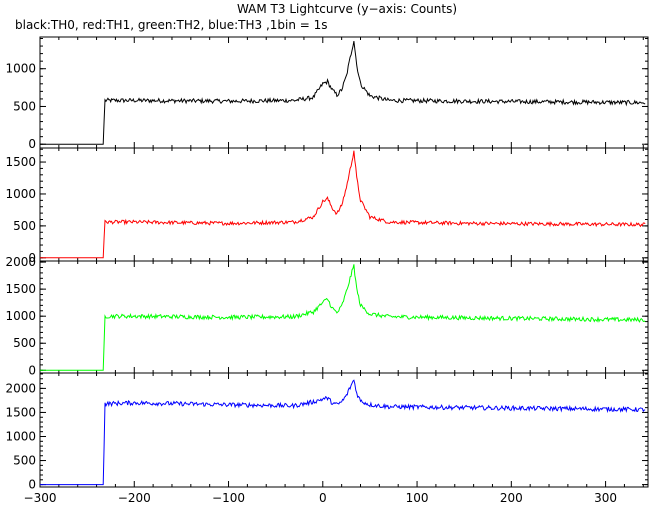 This screenshot has height=505, width=651. What do you see at coordinates (511, 498) in the screenshot?
I see `x-tick-label: 200` at bounding box center [511, 498].